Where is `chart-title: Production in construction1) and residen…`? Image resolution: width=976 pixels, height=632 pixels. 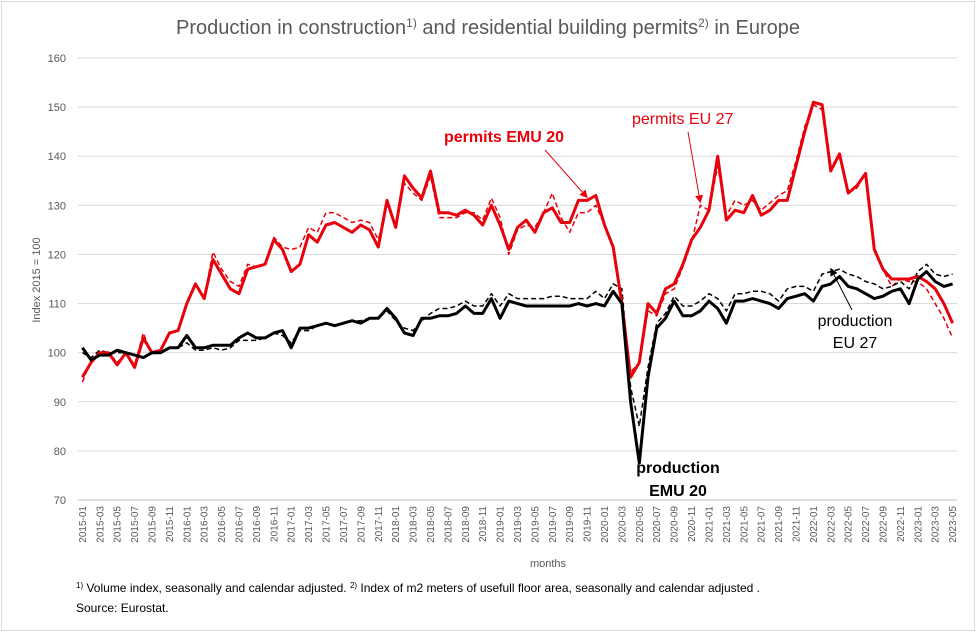 chart-title: Production in construction1) and residen… is located at coordinates (488, 28).